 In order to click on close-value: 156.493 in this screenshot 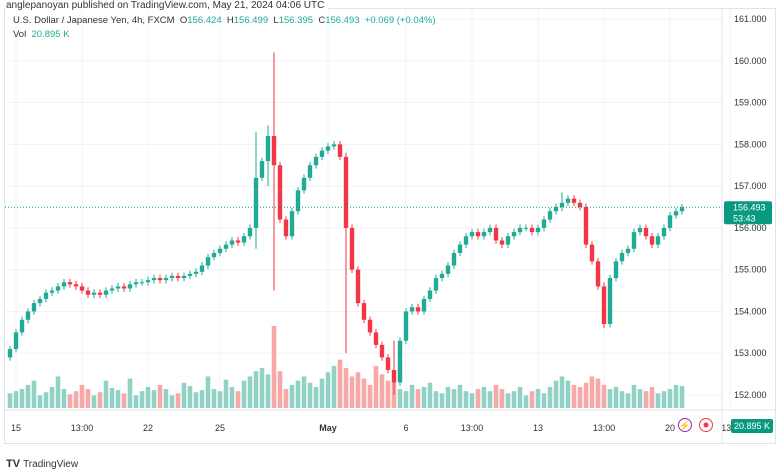, I will do `click(342, 20)`.